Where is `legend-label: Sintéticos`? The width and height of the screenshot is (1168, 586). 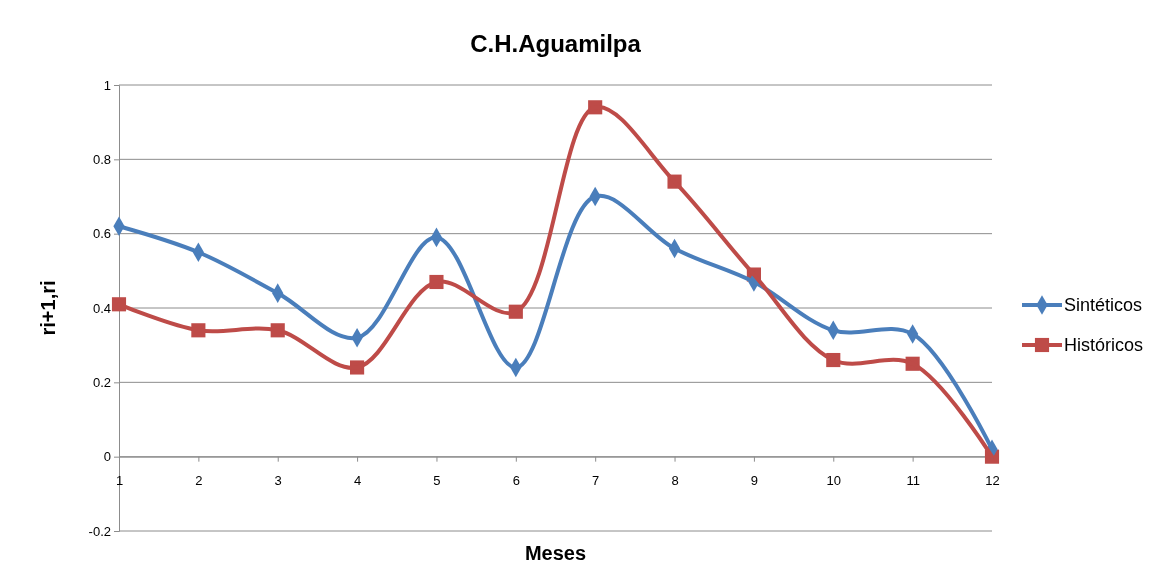 legend-label: Sintéticos is located at coordinates (1103, 305).